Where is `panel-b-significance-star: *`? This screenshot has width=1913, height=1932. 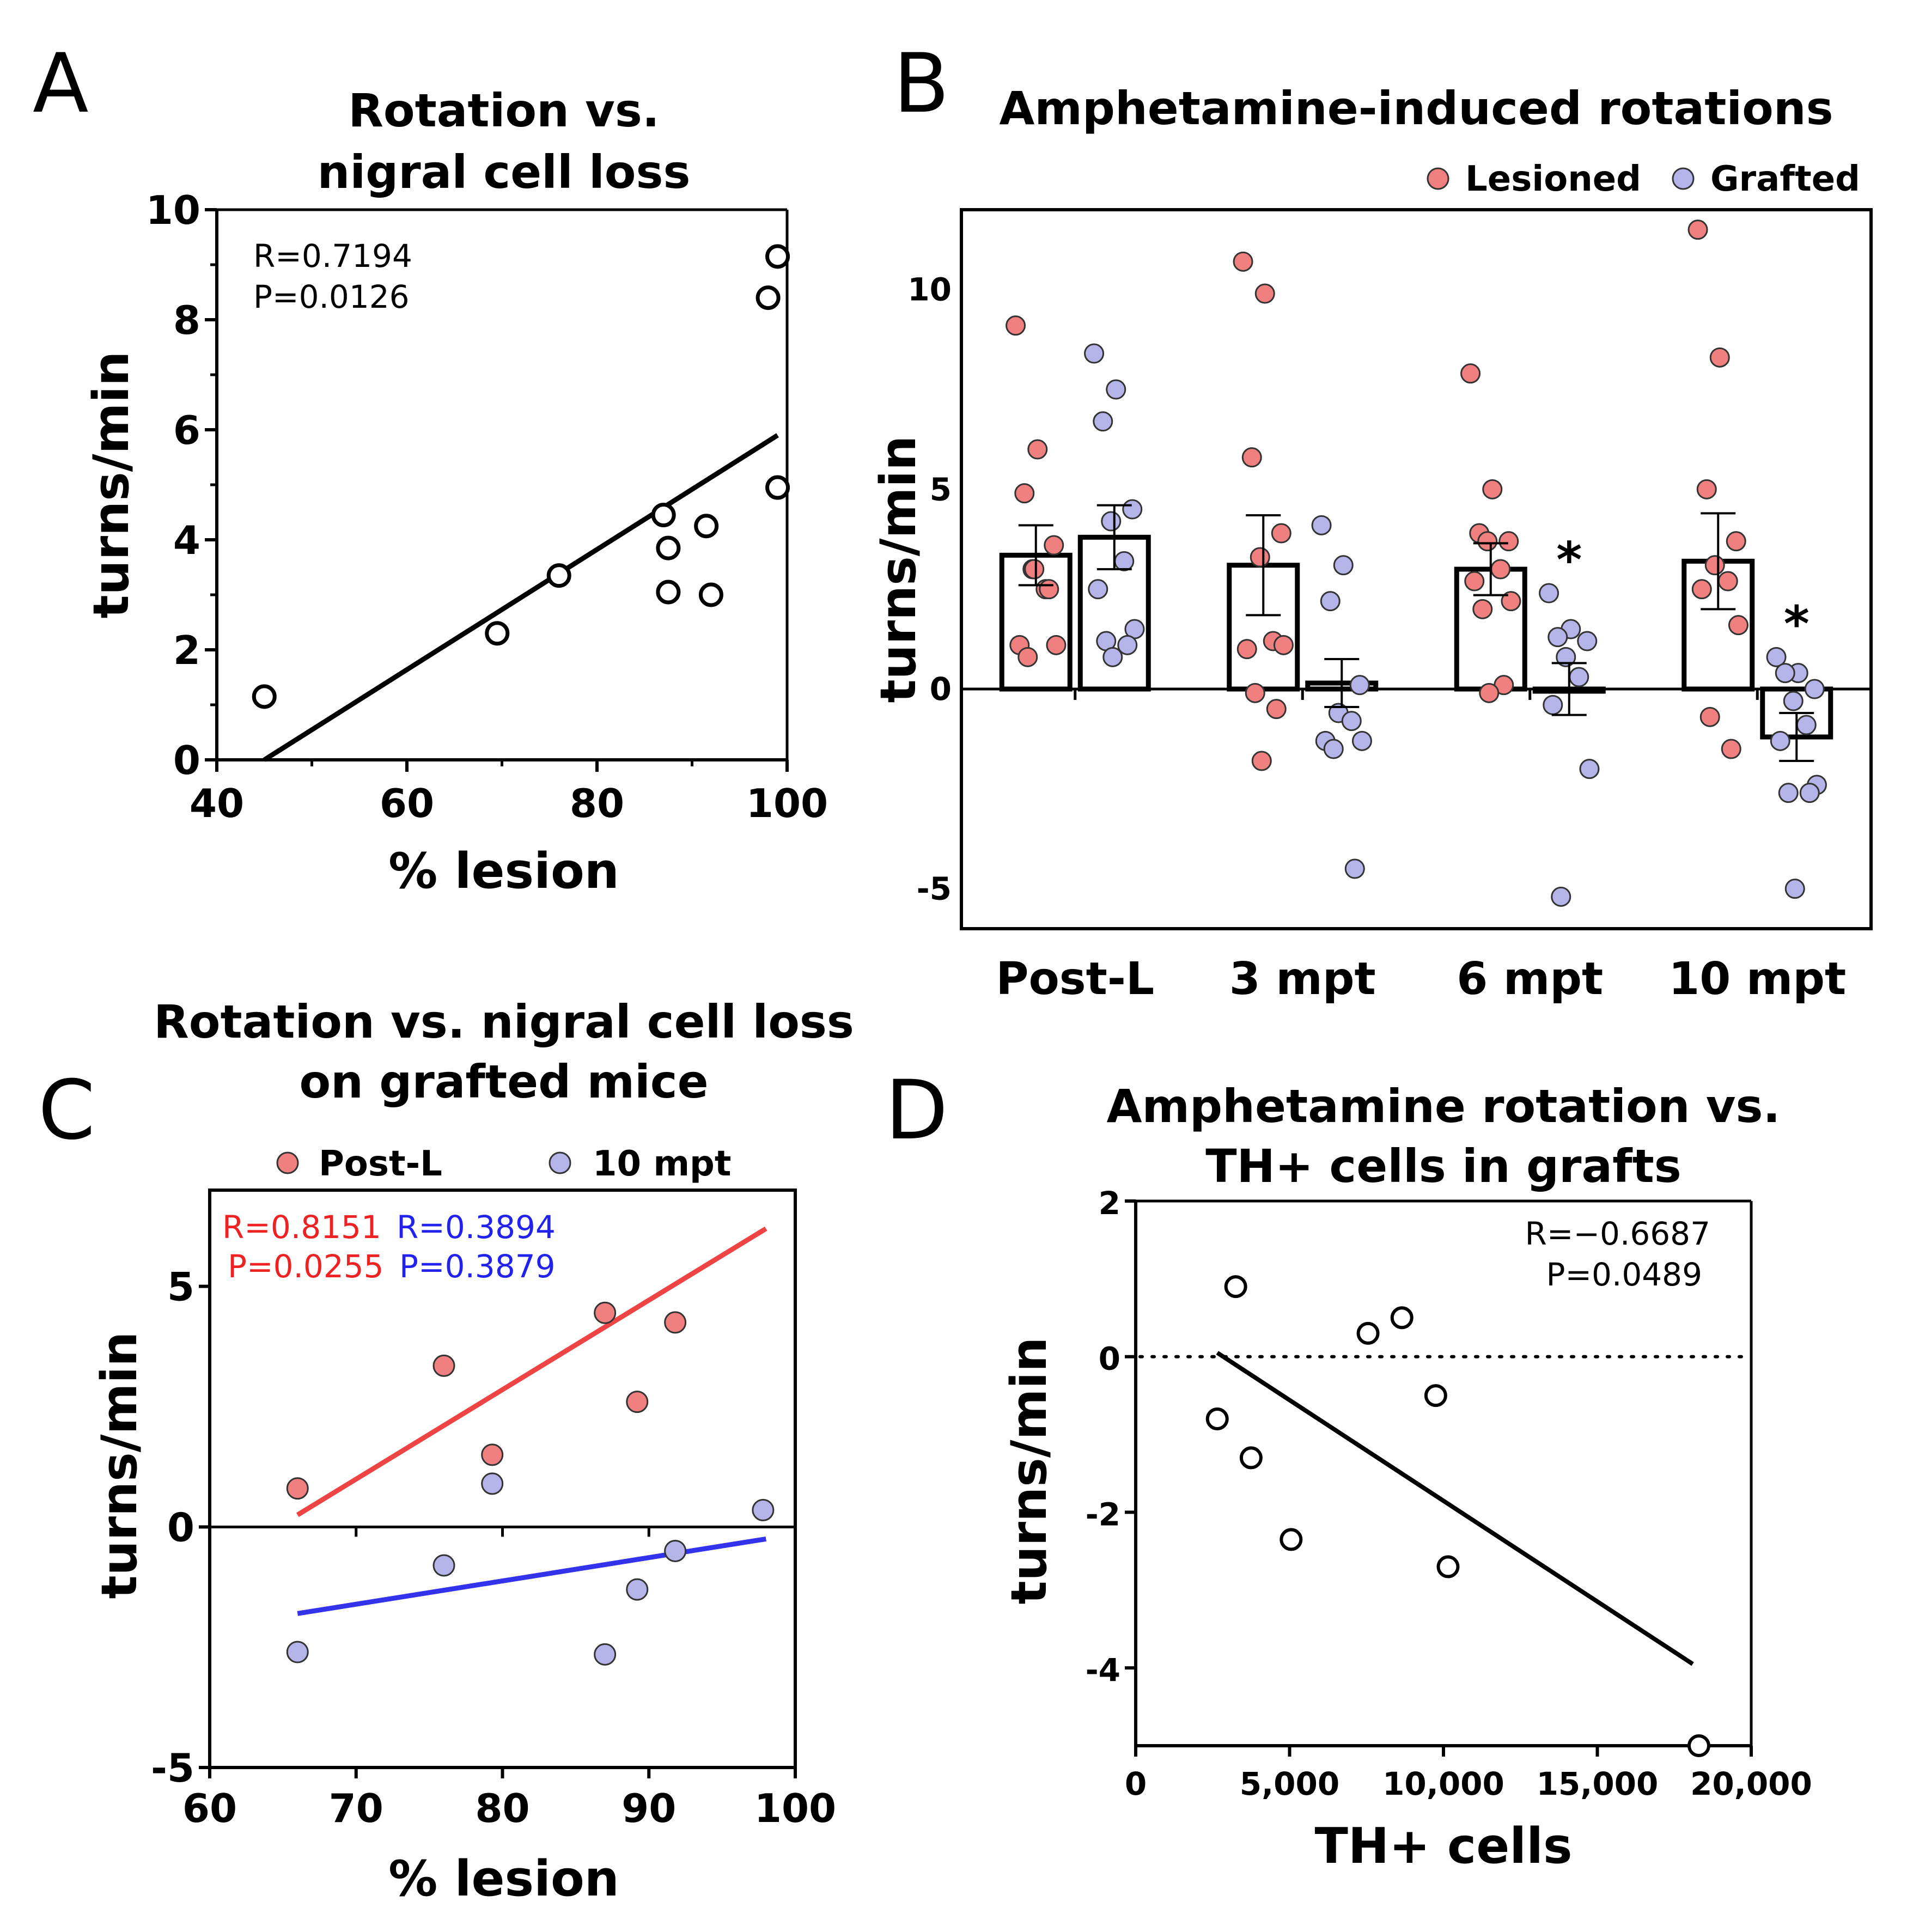 panel-b-significance-star: * is located at coordinates (1797, 624).